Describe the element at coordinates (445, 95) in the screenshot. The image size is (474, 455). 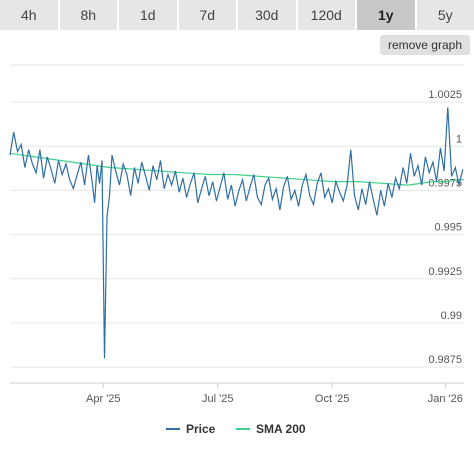
I see `y-tick-label: 1.0025` at that location.